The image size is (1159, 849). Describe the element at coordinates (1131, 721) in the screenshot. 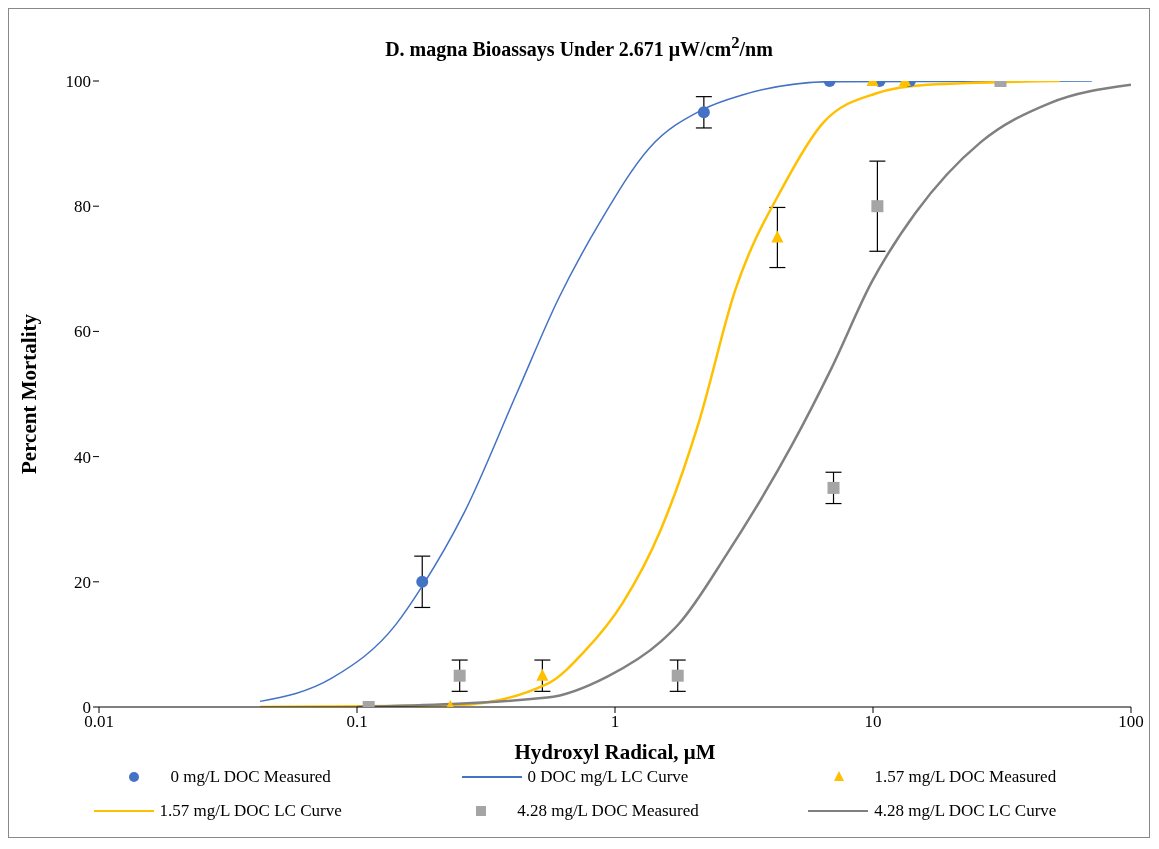

I see `x-tick-label: 100` at that location.